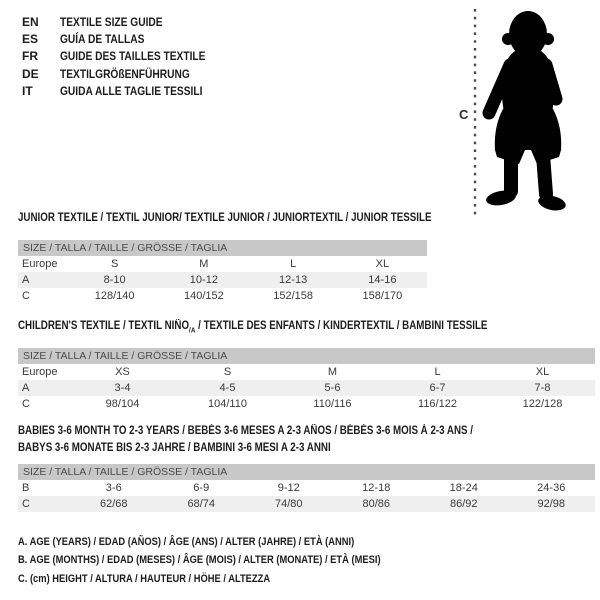  I want to click on language-title: GUIDE DES TAILLES TEXTILE, so click(133, 56).